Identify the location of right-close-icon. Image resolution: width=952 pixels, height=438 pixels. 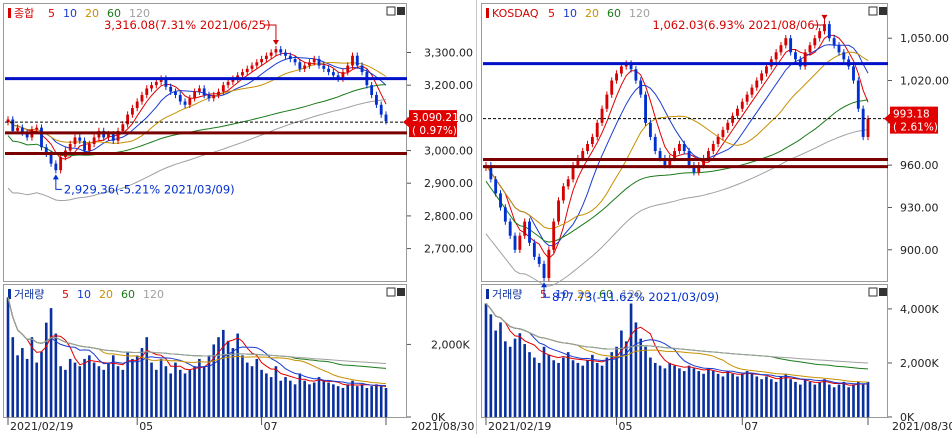
(883, 11).